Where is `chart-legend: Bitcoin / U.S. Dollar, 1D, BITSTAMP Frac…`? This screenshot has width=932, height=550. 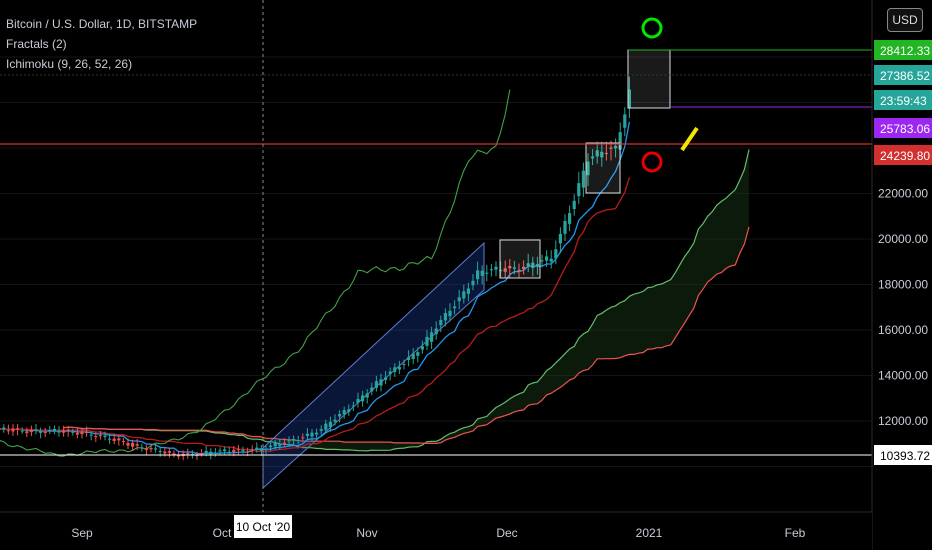
chart-legend: Bitcoin / U.S. Dollar, 1D, BITSTAMP Frac… is located at coordinates (101, 44).